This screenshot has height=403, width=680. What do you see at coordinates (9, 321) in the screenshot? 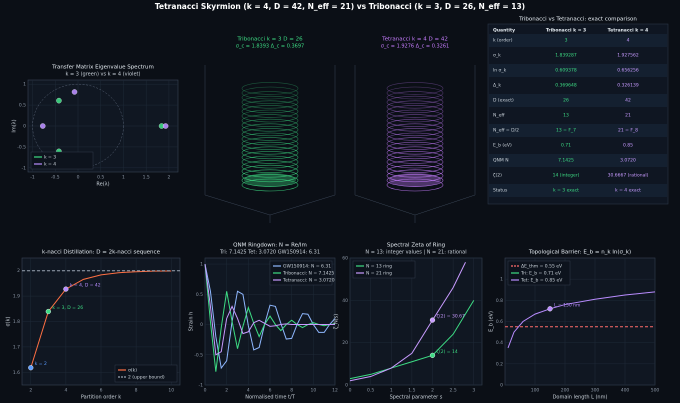
I see `y-axis-label: σ(k)` at bounding box center [9, 321].